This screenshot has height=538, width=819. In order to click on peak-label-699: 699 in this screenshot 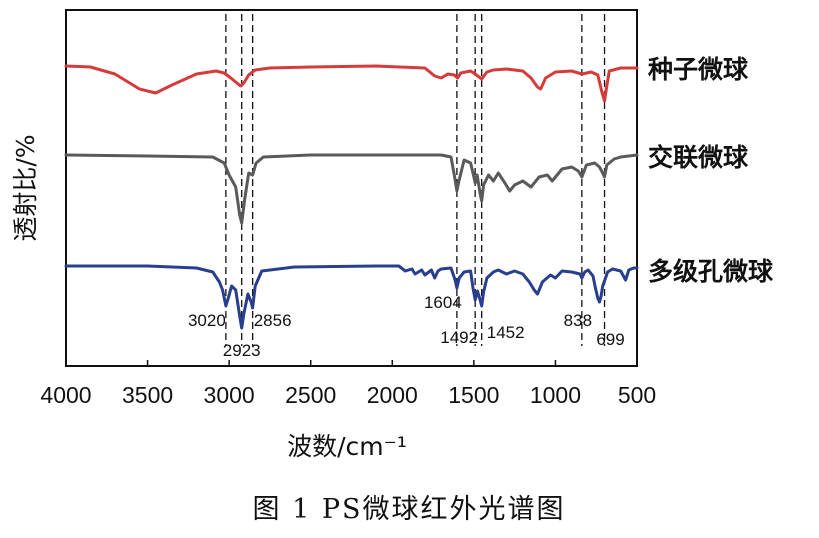, I will do `click(610, 339)`.